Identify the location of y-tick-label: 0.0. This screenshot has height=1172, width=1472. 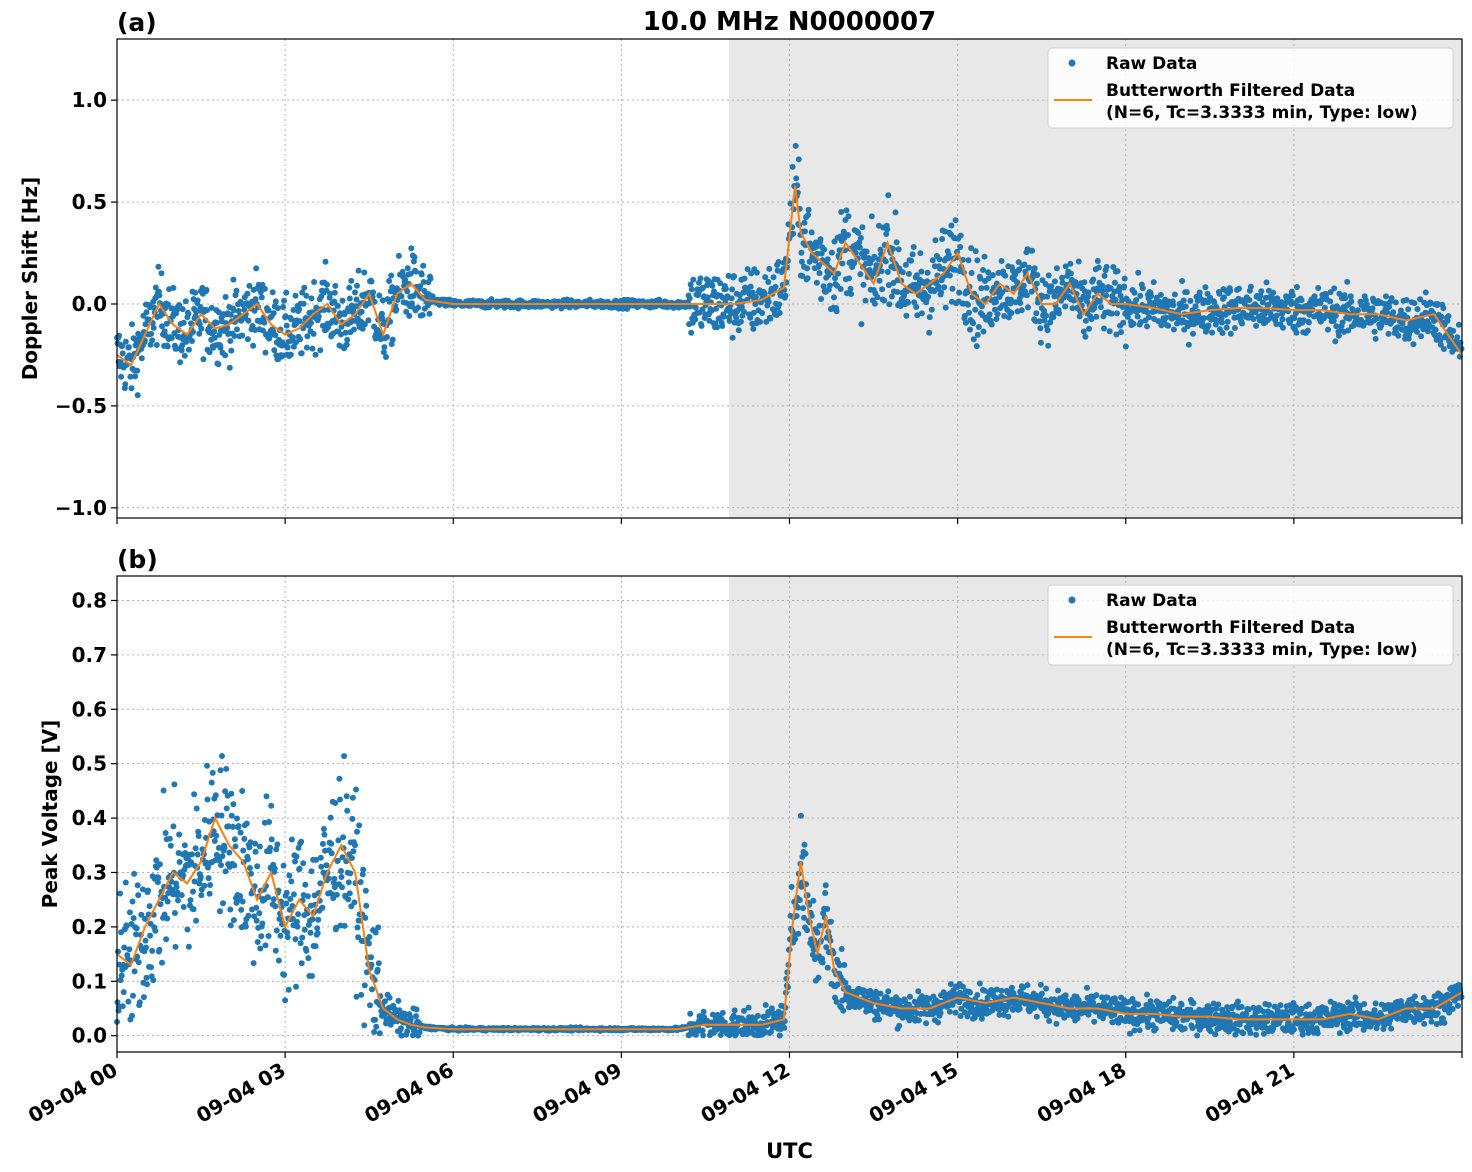
(89, 304).